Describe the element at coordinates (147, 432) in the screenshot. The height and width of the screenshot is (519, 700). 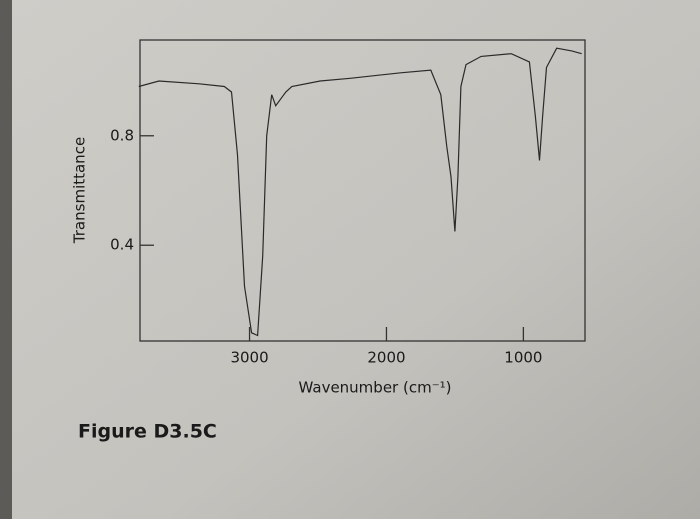
I see `caption: Figure D3.5C` at that location.